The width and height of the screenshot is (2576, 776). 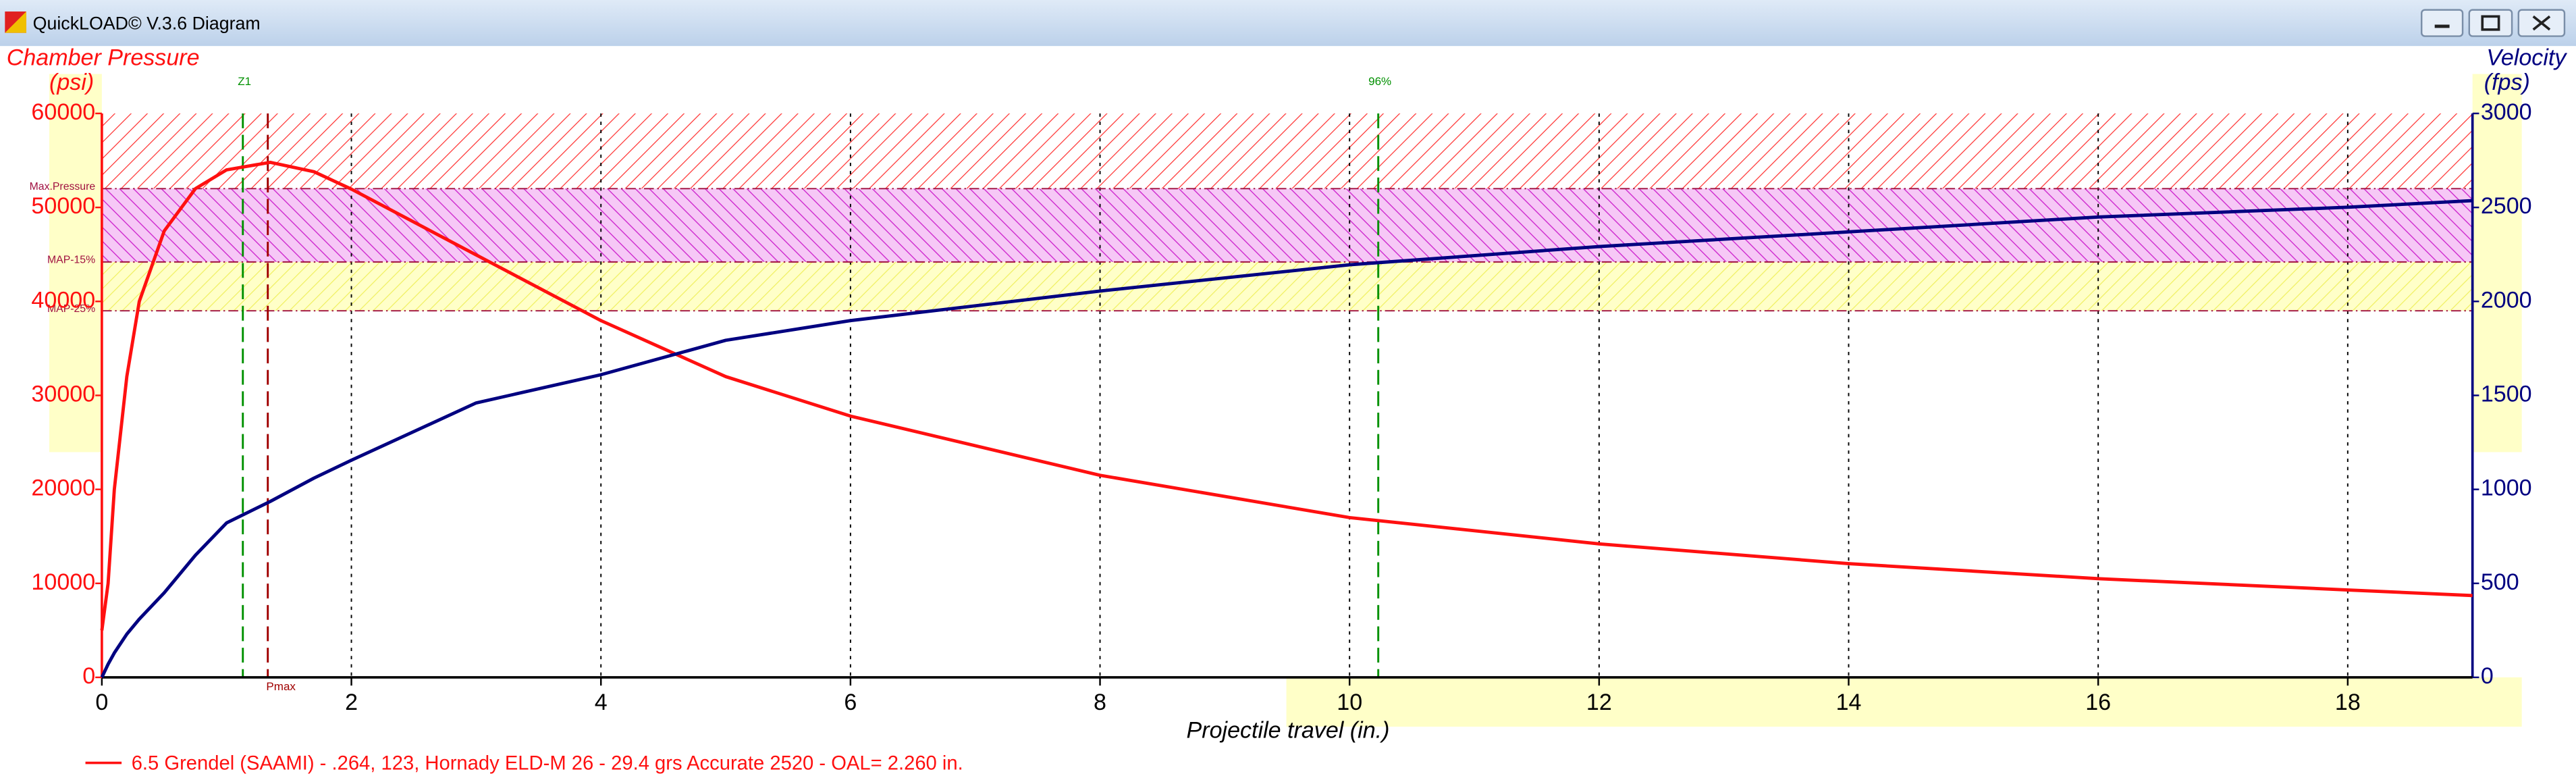 What do you see at coordinates (2527, 58) in the screenshot?
I see `y2-axis-title: Velocity` at bounding box center [2527, 58].